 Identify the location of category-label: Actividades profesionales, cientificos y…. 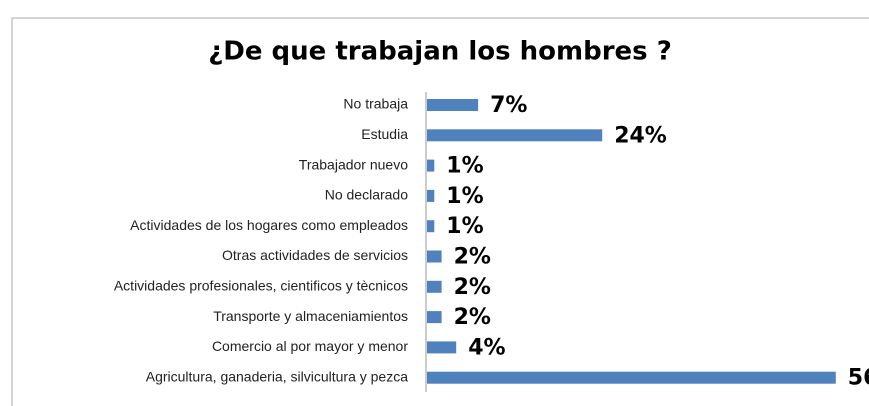
(261, 286).